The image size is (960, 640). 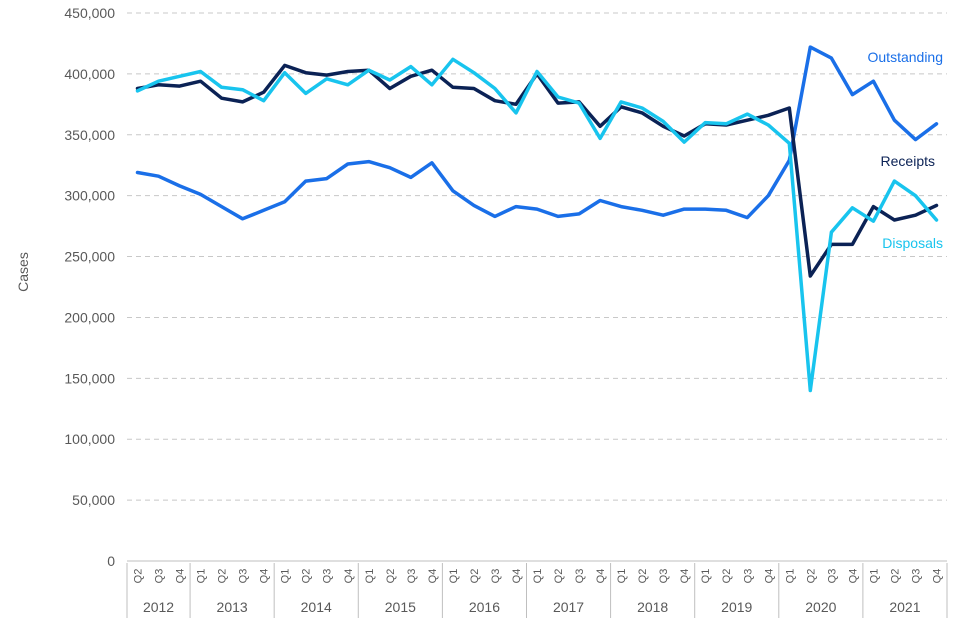 I want to click on year-label: 2016, so click(x=484, y=607).